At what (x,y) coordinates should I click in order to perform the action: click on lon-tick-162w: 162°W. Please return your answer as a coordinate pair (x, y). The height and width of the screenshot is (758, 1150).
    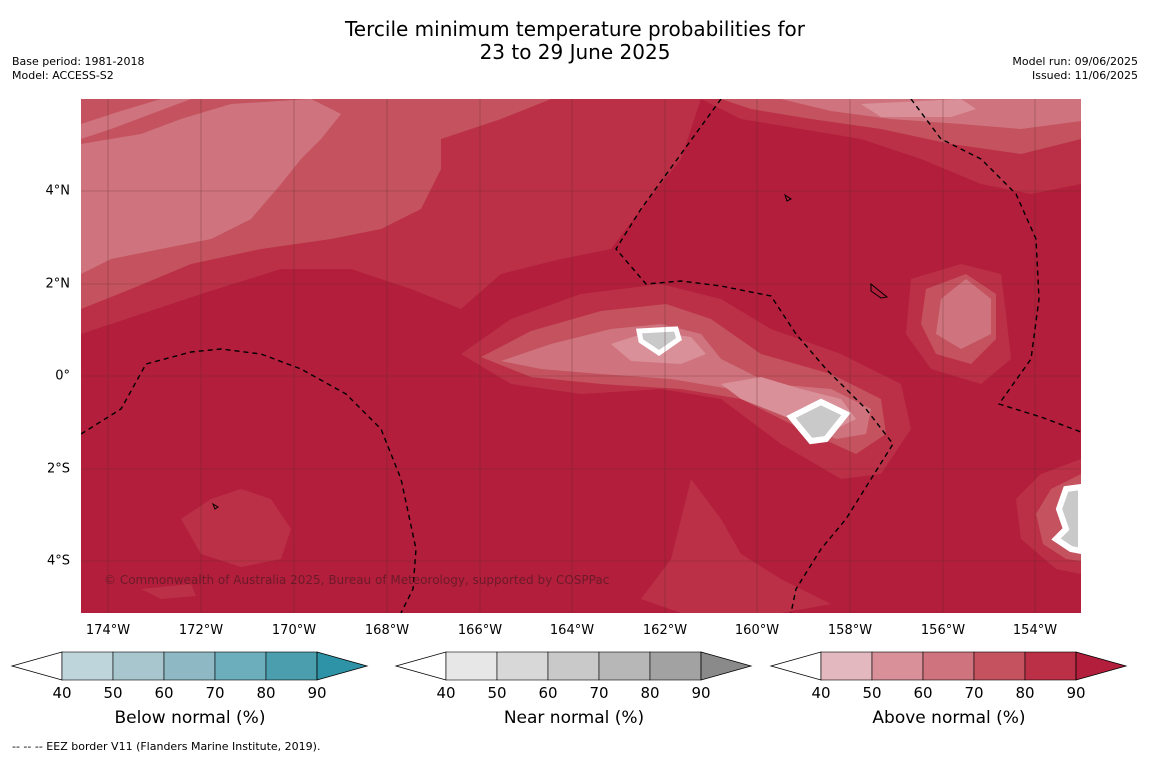
    Looking at the image, I should click on (665, 630).